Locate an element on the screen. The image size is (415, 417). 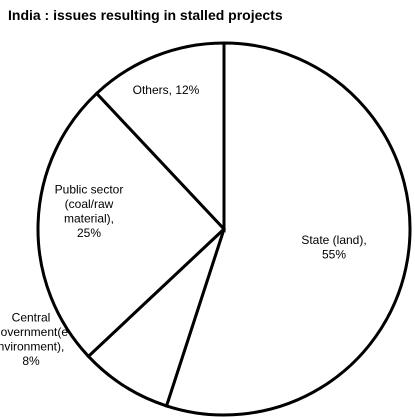
slice-label-line: material), is located at coordinates (89, 218).